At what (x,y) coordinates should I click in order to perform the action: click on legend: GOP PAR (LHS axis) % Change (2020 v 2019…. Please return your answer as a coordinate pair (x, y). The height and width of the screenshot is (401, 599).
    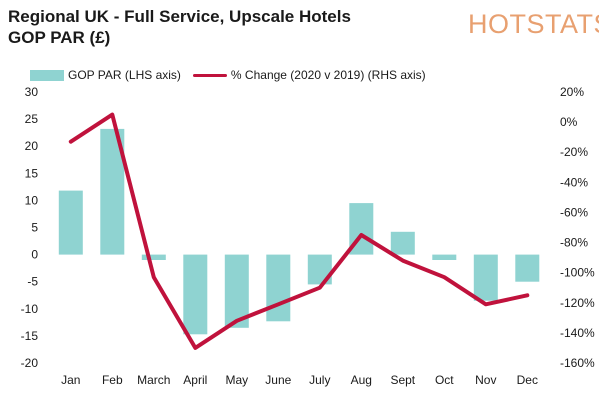
    Looking at the image, I should click on (234, 75).